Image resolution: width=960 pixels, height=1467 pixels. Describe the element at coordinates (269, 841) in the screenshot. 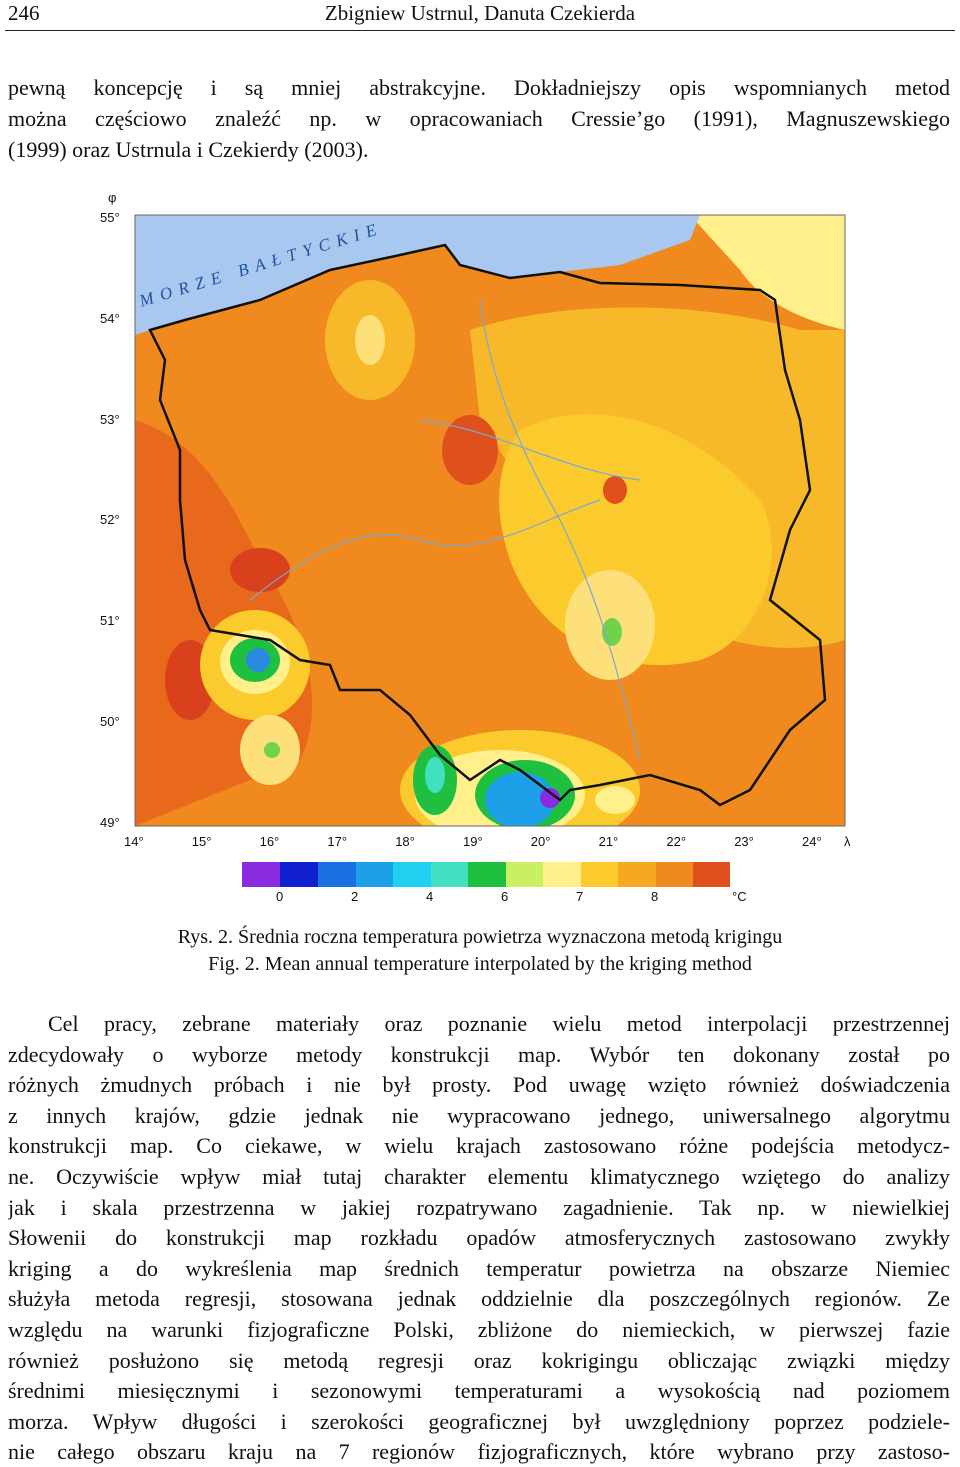

I see `lon-label: 16°` at that location.